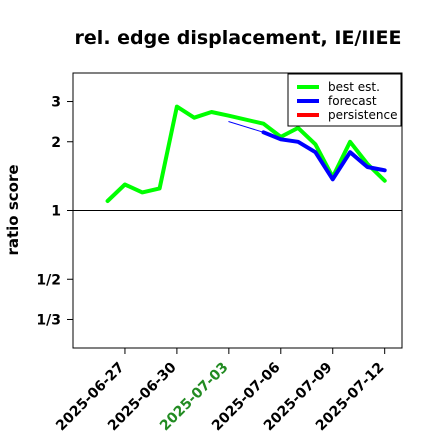  Describe the element at coordinates (246, 153) in the screenshot. I see `series-layer` at that location.